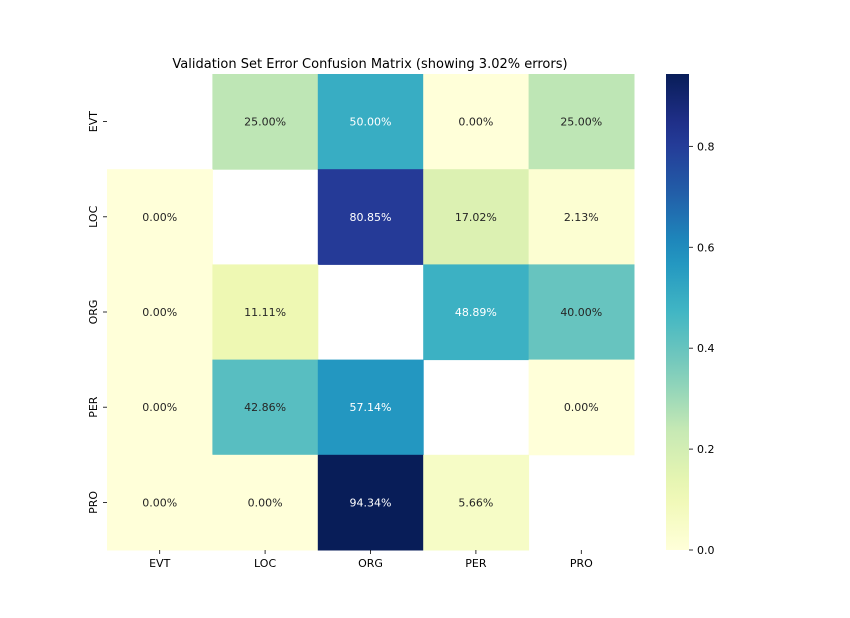 This screenshot has width=850, height=618. Describe the element at coordinates (706, 247) in the screenshot. I see `colorbar-tick-label: 0.6` at that location.